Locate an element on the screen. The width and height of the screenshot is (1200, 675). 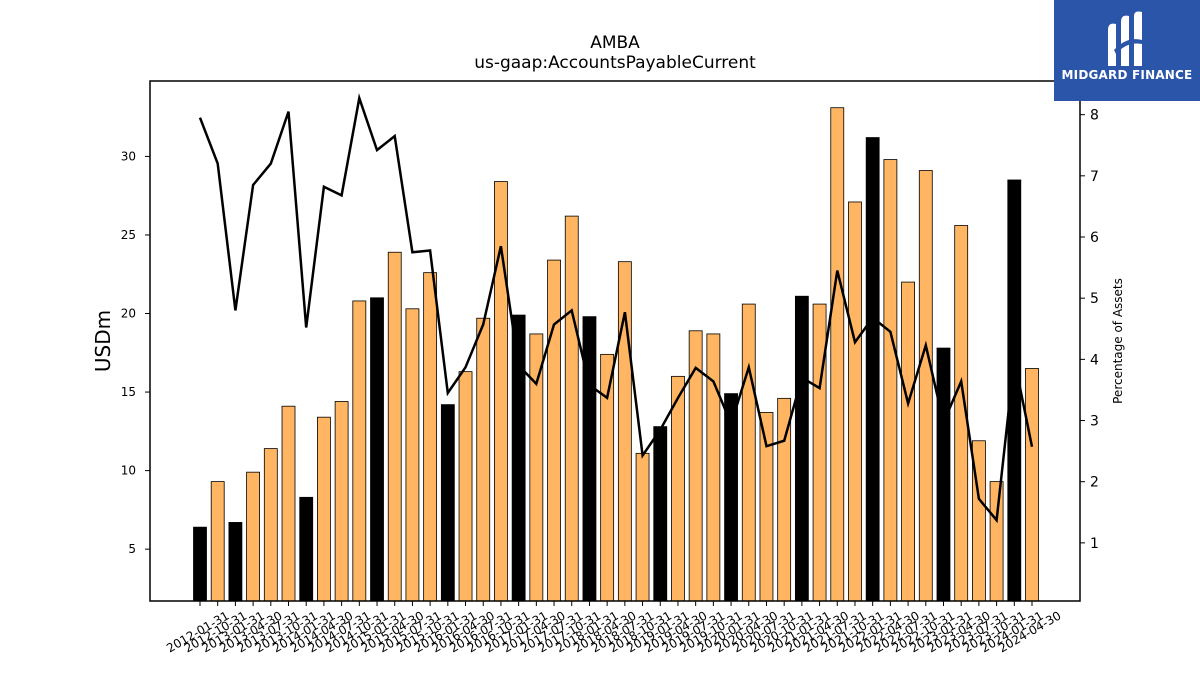
y2-tick-label: 5 is located at coordinates (1094, 299).